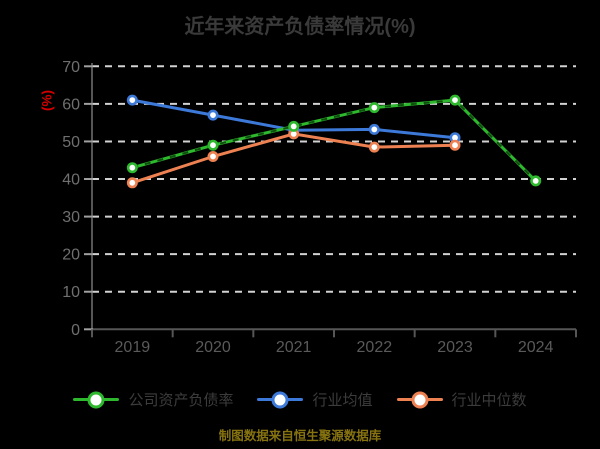 This screenshot has height=449, width=600. What do you see at coordinates (71, 180) in the screenshot?
I see `y-tick-label-40: 40` at bounding box center [71, 180].